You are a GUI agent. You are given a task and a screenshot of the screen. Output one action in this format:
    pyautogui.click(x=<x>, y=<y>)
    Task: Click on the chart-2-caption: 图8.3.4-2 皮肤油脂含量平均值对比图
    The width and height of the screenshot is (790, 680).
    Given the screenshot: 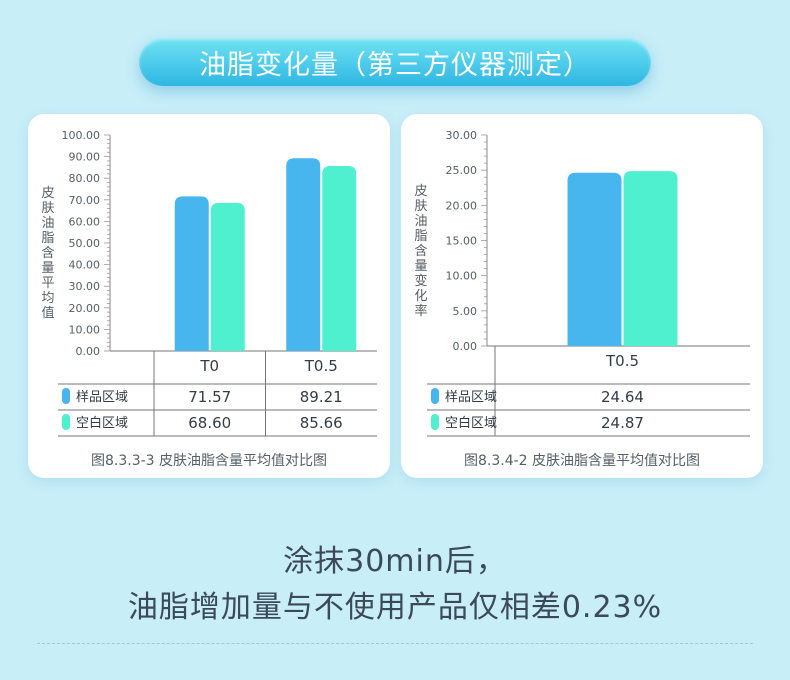 What is the action you would take?
    pyautogui.click(x=582, y=461)
    